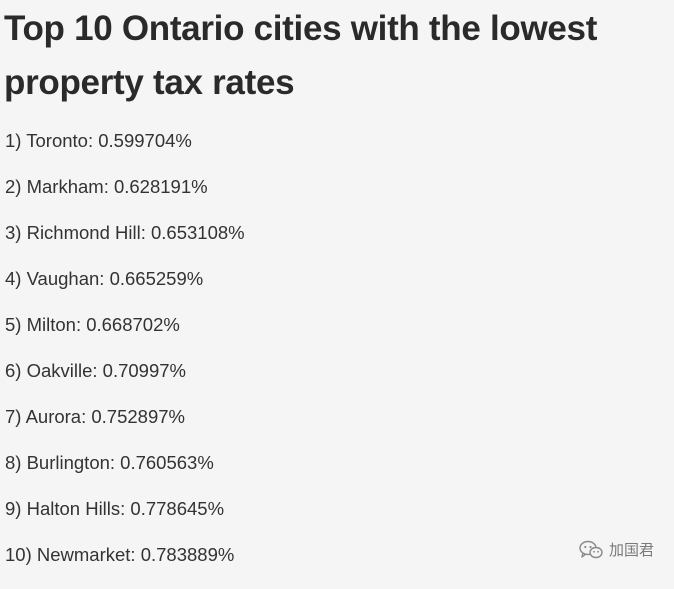  I want to click on list-item: 2) Markham: 0.628191%, so click(106, 186).